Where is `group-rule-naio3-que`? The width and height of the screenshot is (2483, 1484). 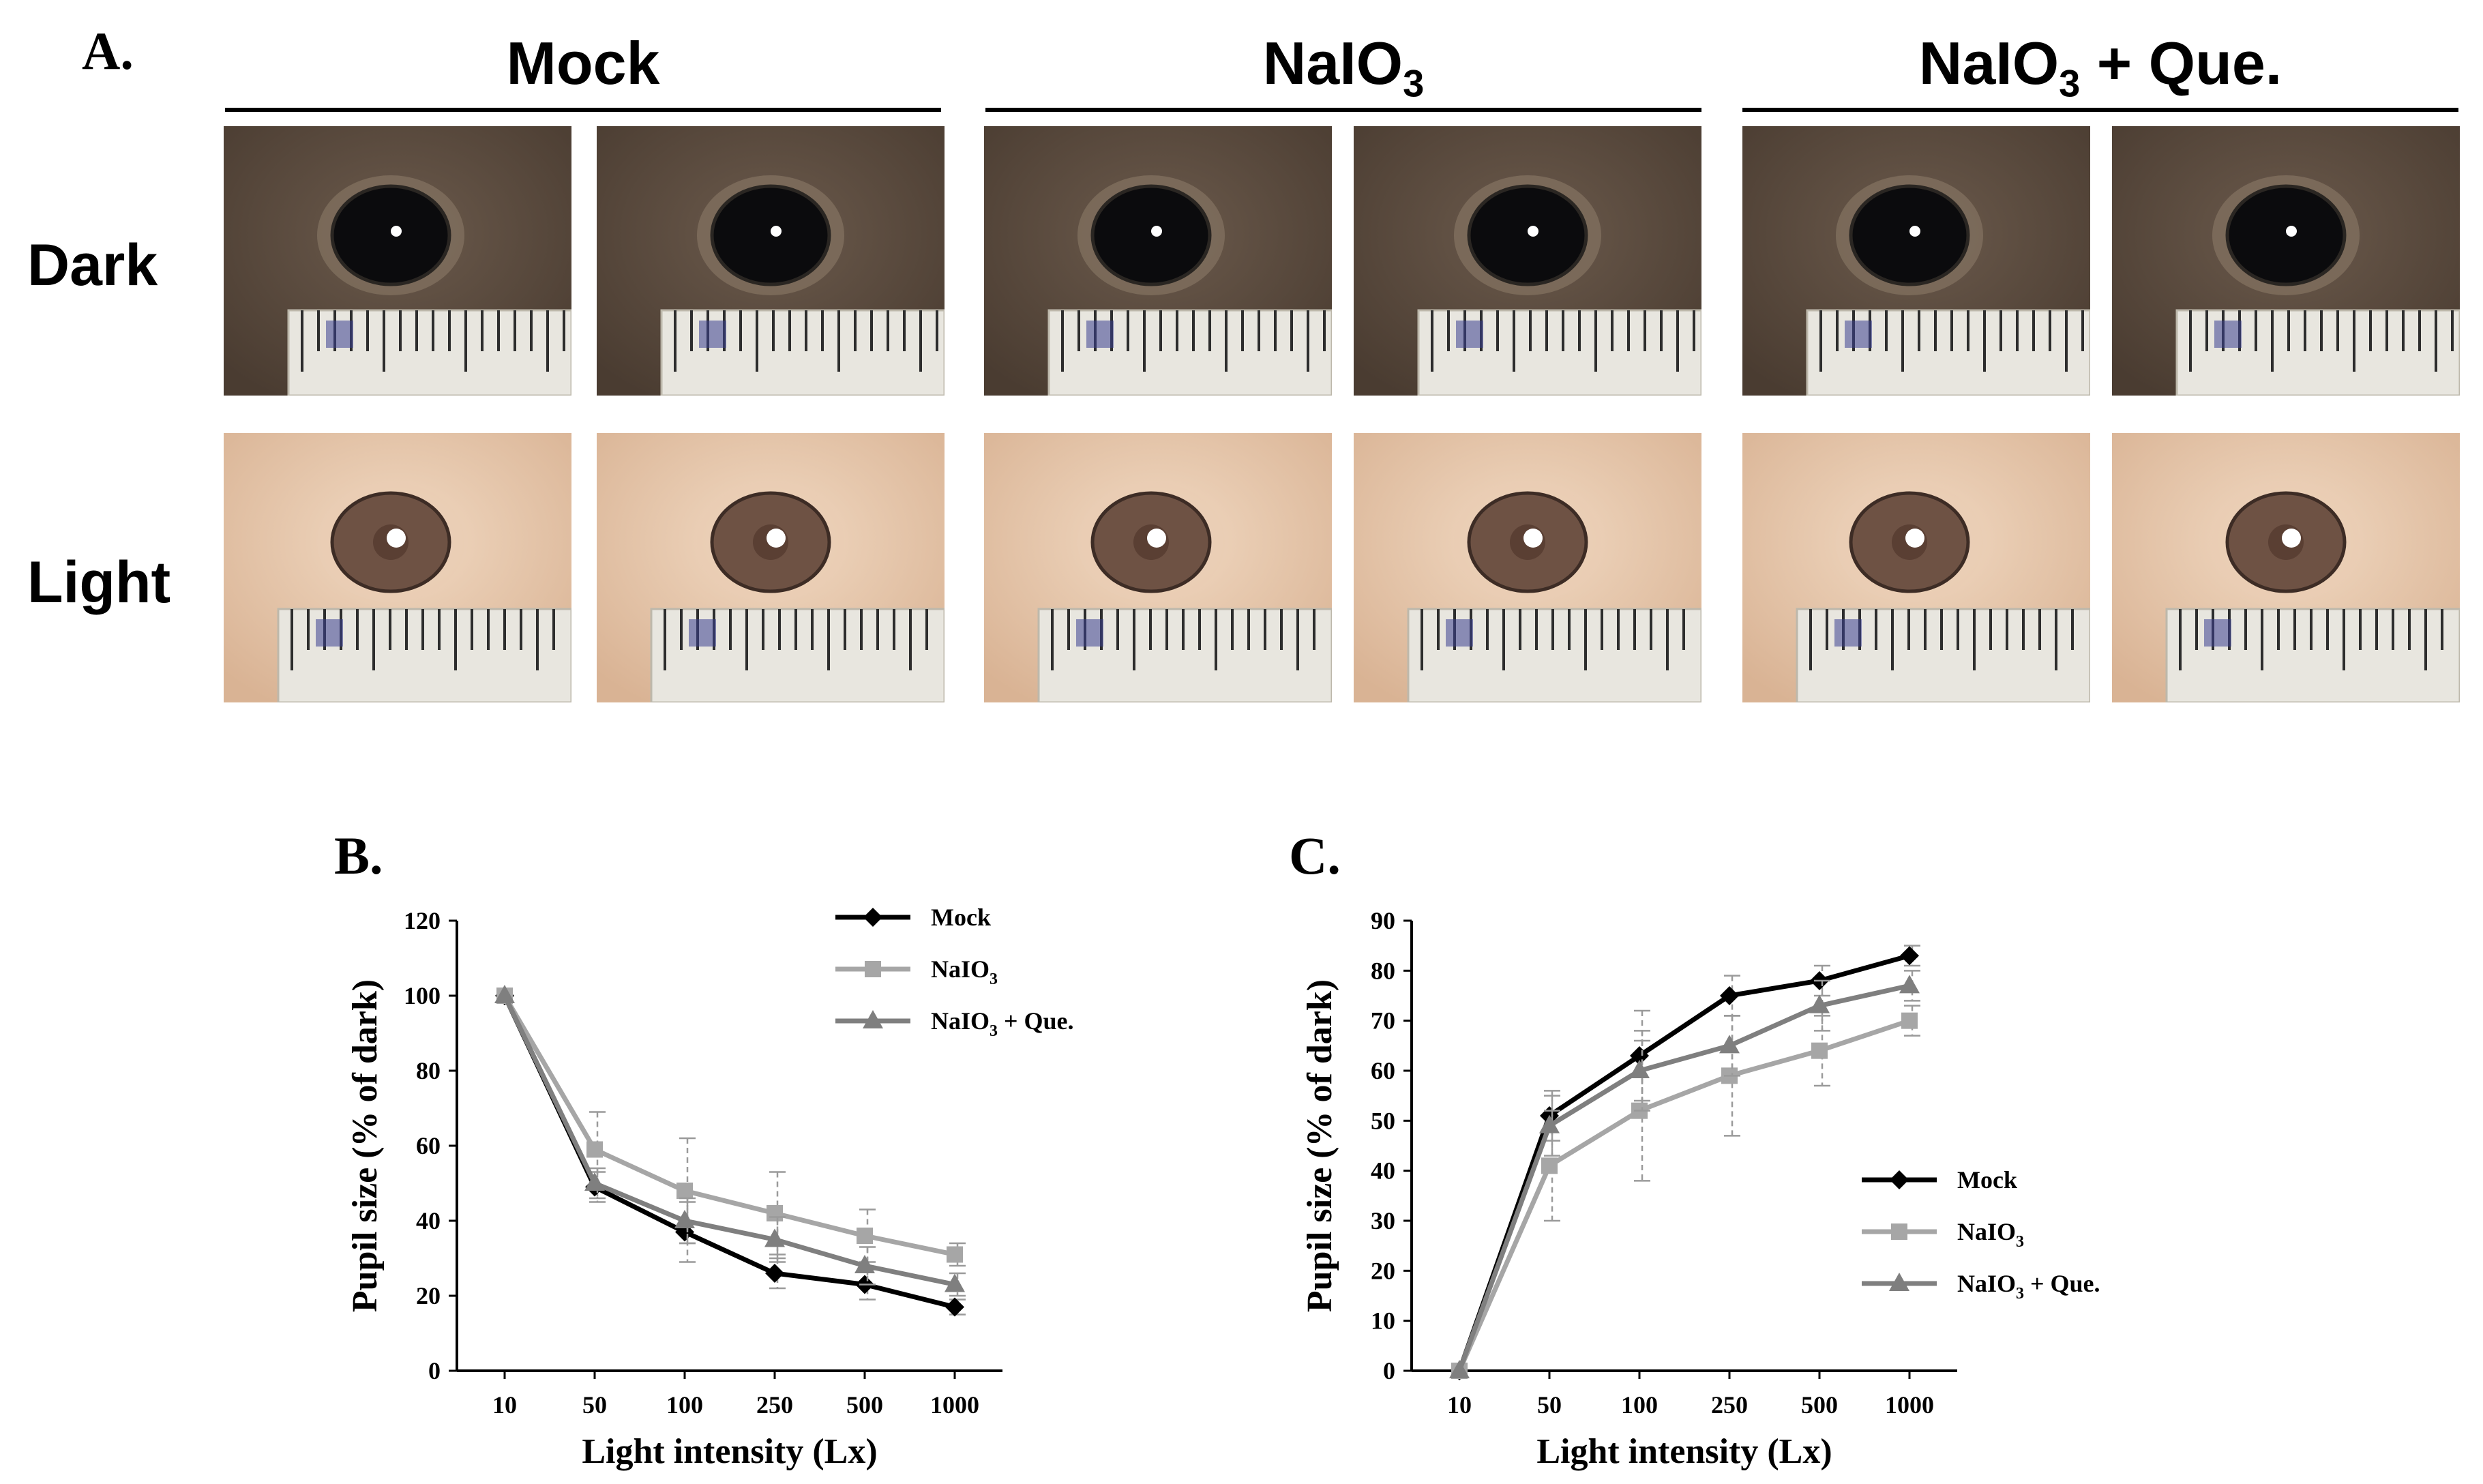 group-rule-naio3-que is located at coordinates (2100, 110).